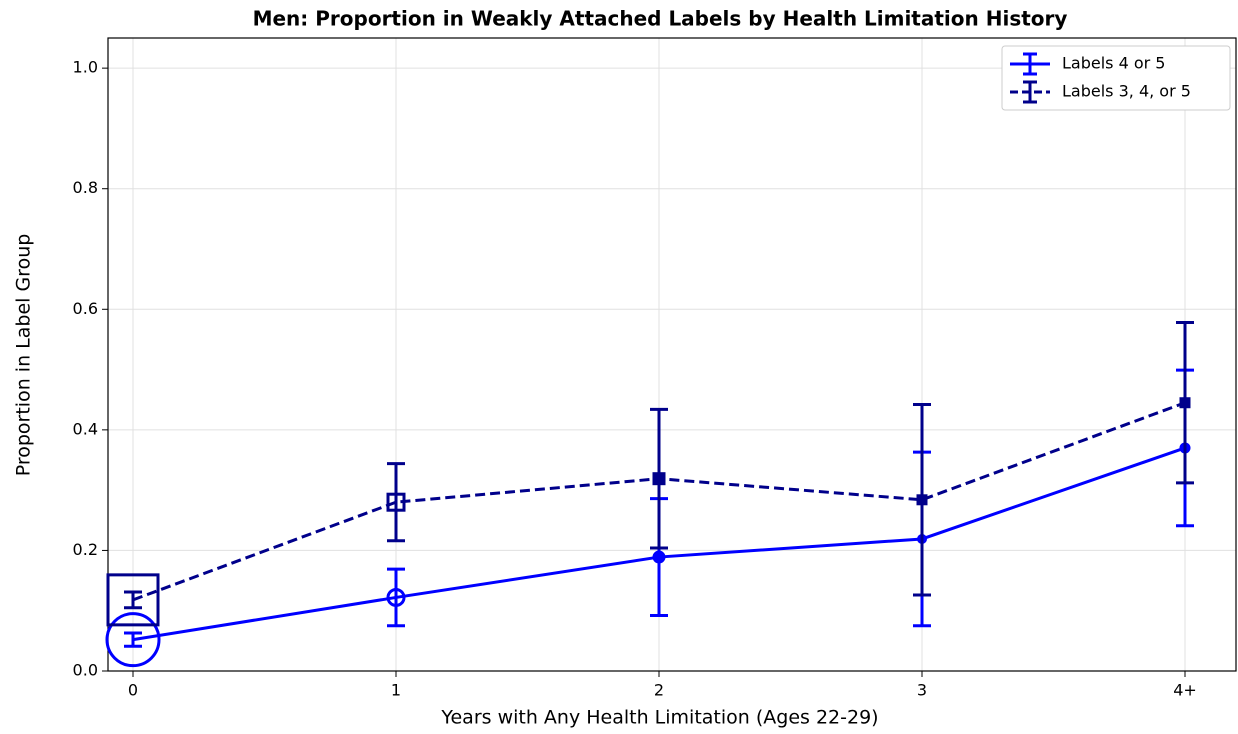 This screenshot has width=1238, height=734. I want to click on x-tick-label: 1, so click(396, 690).